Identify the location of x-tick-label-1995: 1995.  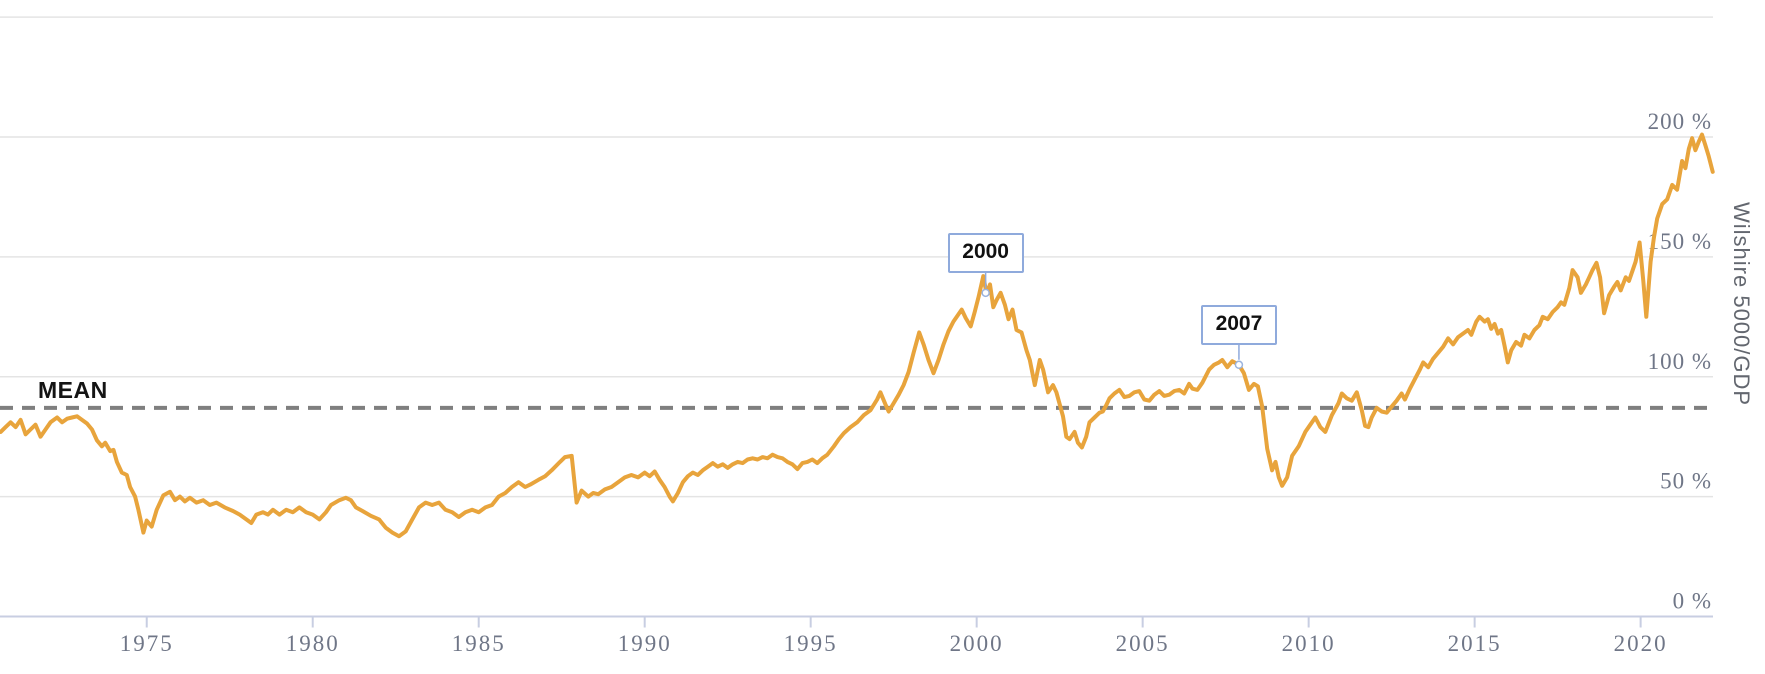
(811, 643).